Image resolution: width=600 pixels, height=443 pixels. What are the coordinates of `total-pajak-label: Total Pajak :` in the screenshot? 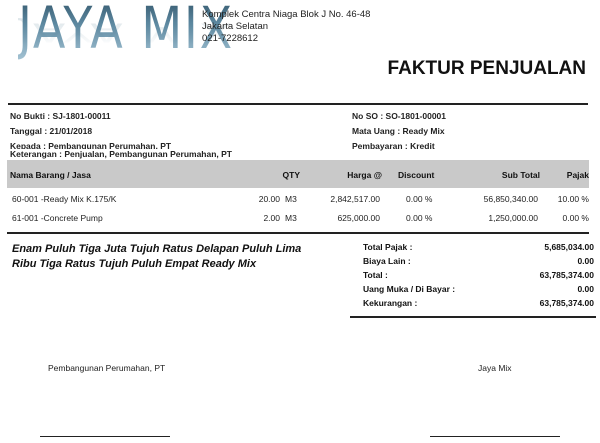 It's located at (388, 247).